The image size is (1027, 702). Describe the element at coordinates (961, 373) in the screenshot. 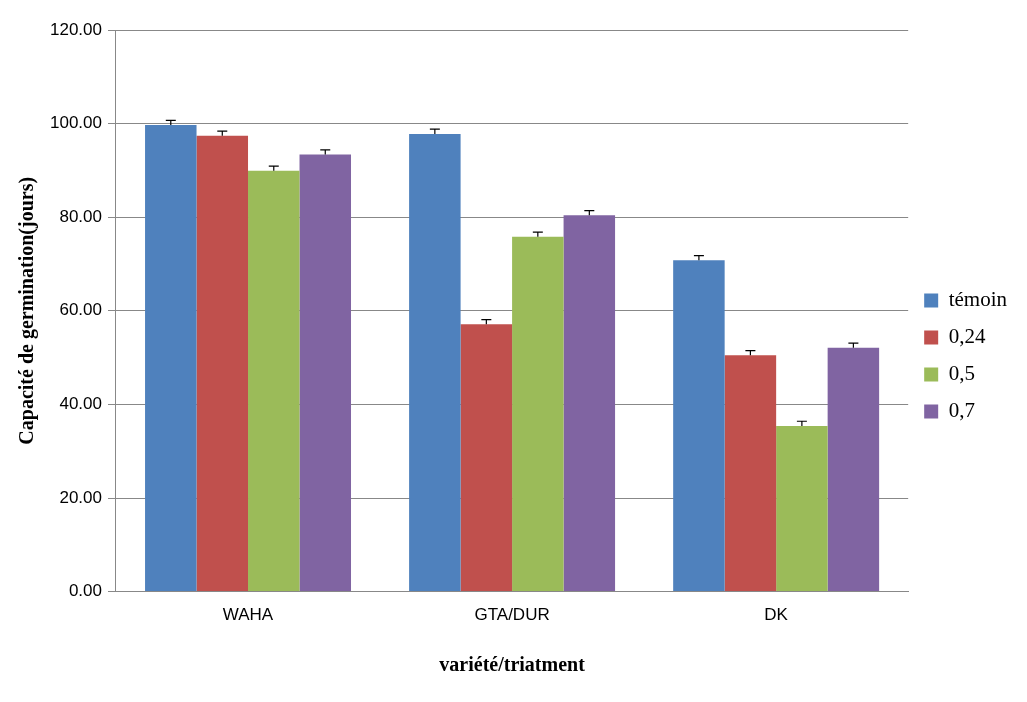

I see `legend-label: 0,5` at that location.